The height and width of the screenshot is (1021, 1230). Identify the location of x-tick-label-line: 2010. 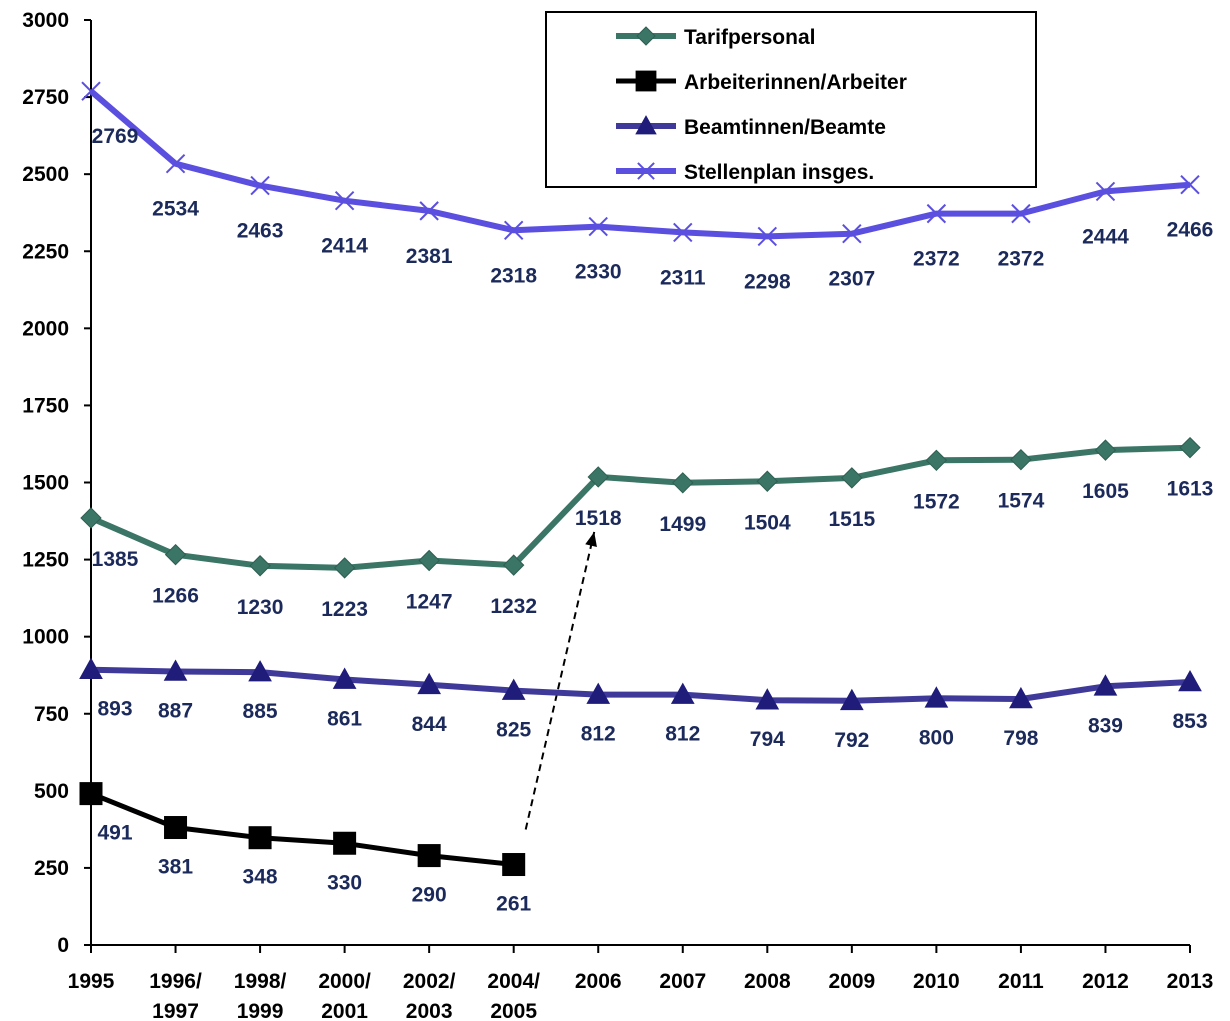
(936, 981).